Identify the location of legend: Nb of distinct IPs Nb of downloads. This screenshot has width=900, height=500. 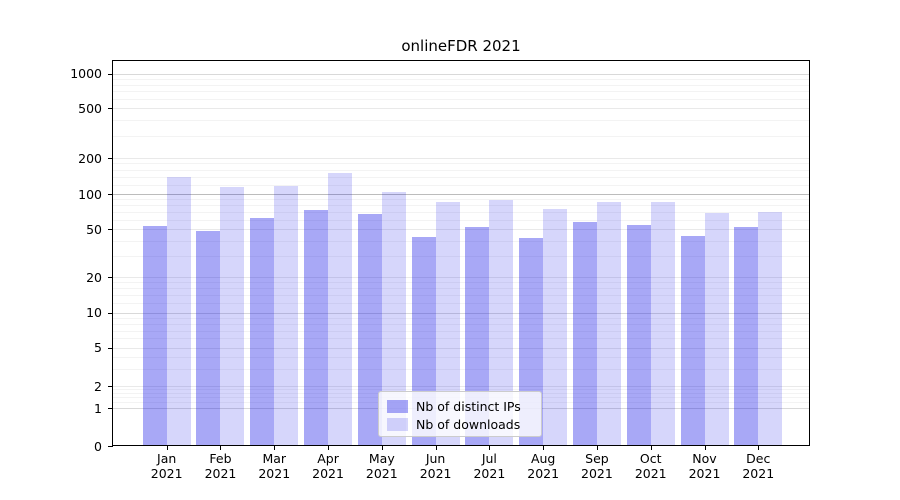
(460, 414).